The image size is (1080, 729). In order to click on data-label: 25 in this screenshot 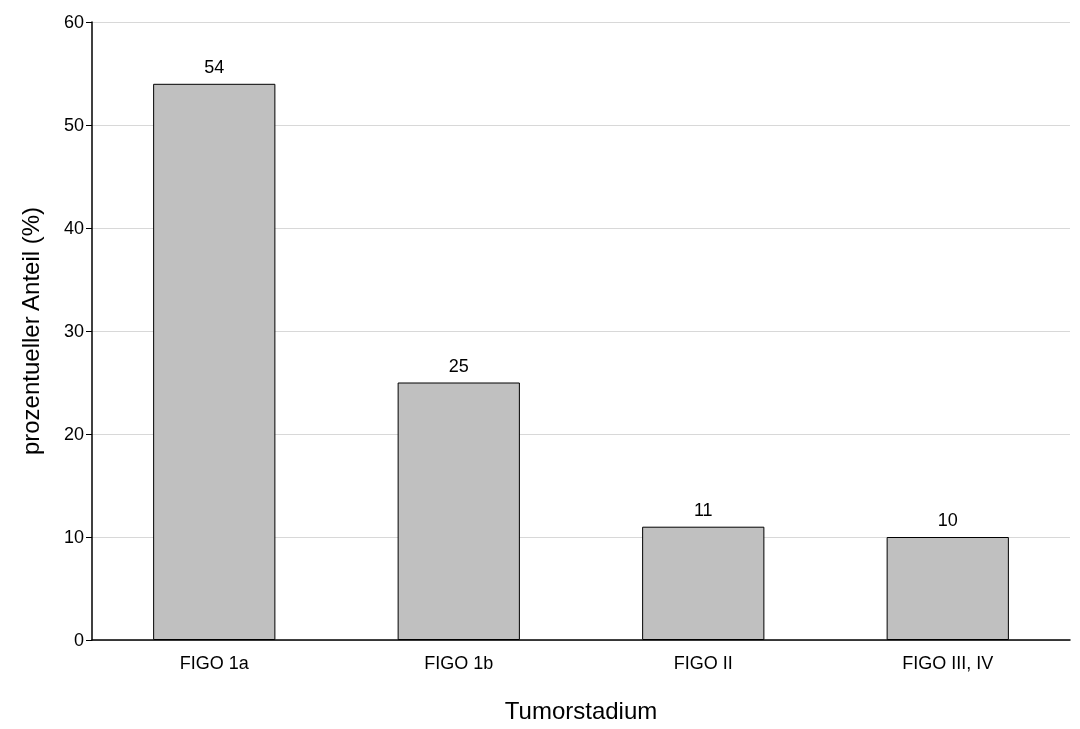, I will do `click(458, 365)`.